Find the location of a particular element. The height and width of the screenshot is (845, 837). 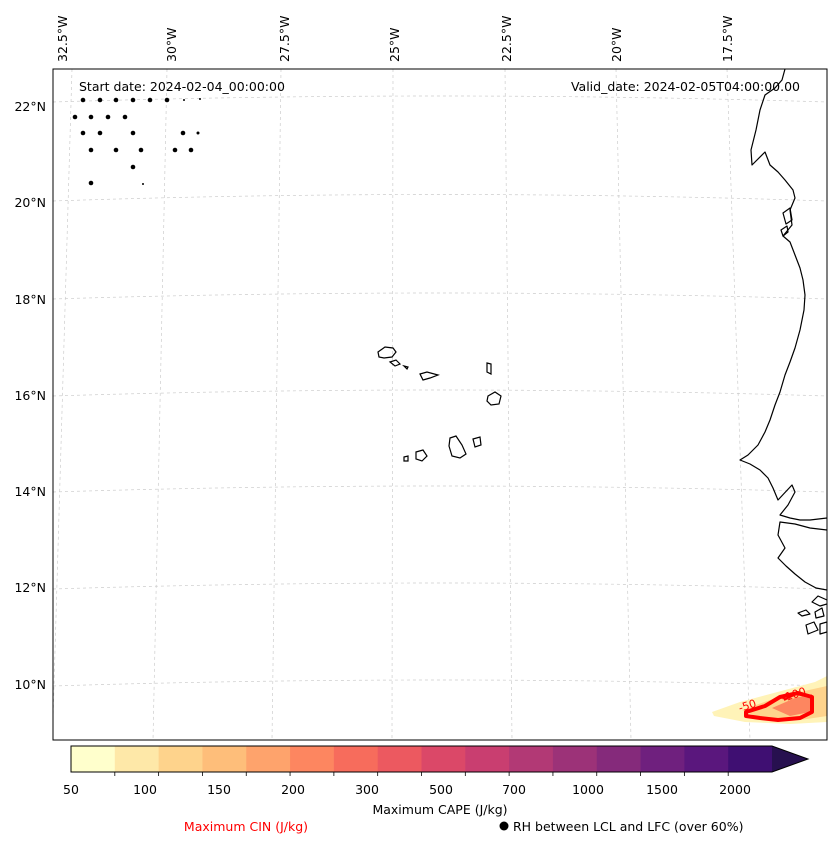

cape-verde-islands is located at coordinates (439, 404).